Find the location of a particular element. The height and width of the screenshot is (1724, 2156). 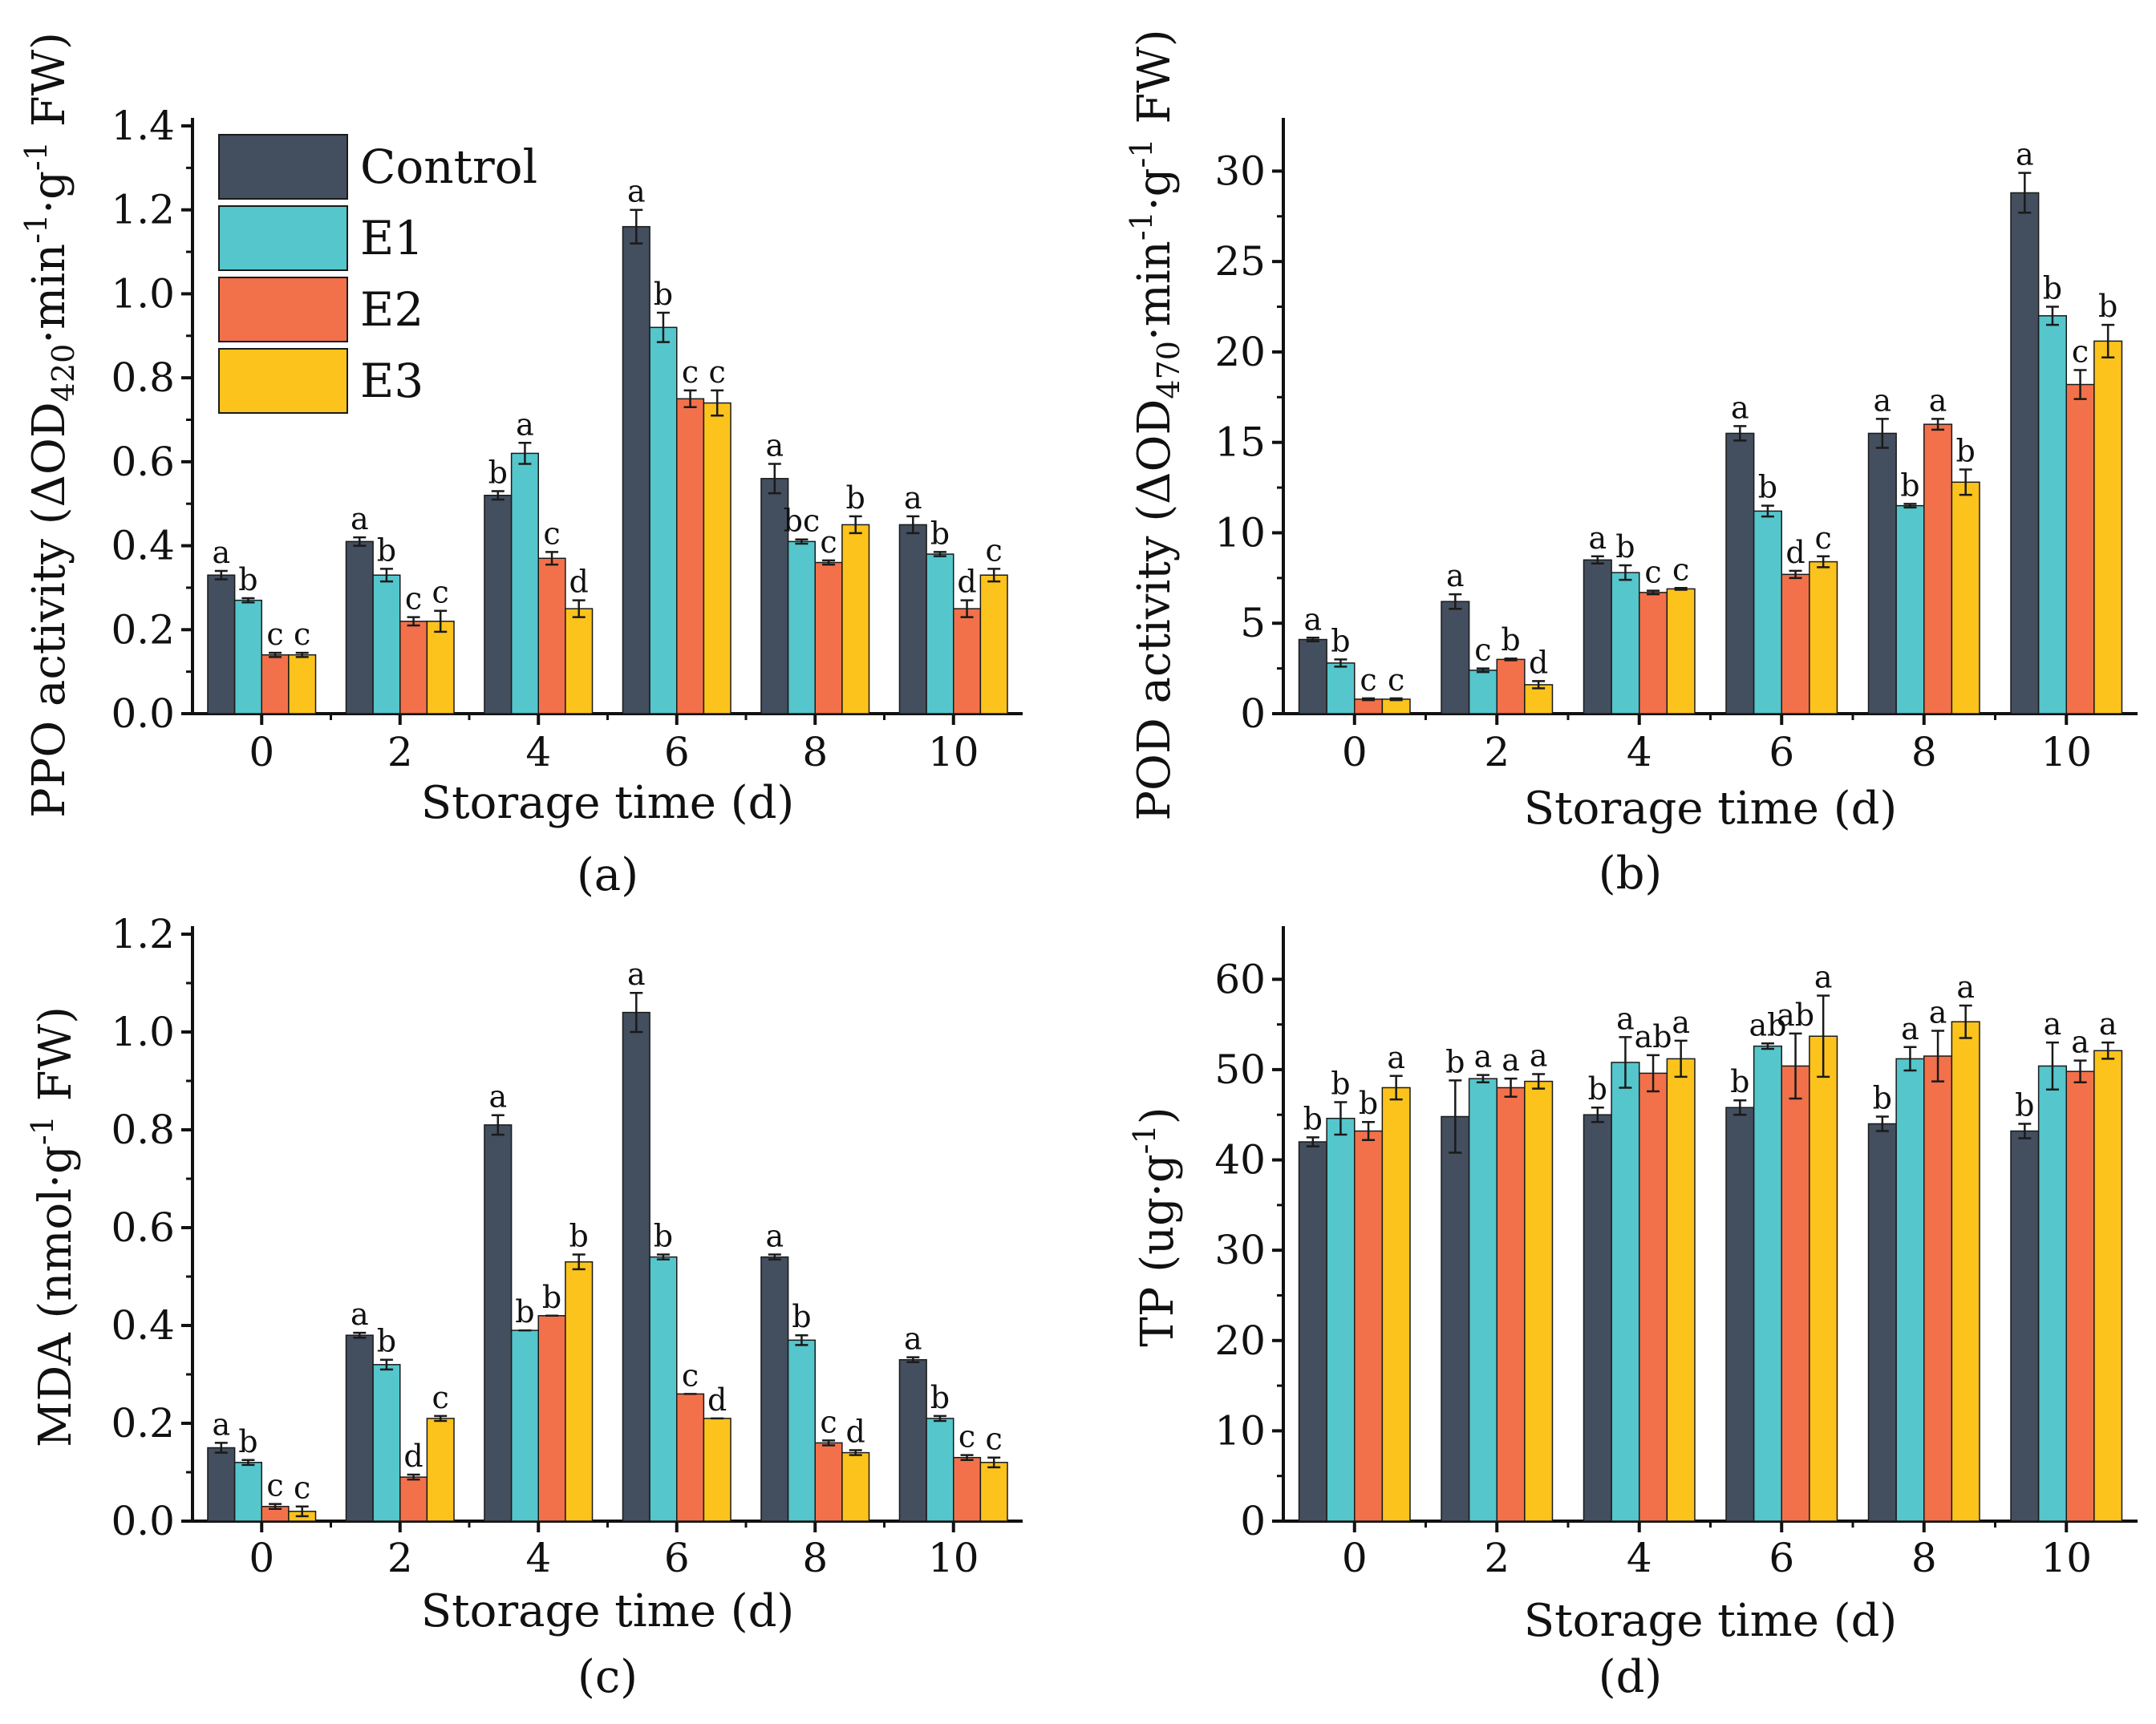

y-title-part: ·min is located at coordinates (1155, 291).